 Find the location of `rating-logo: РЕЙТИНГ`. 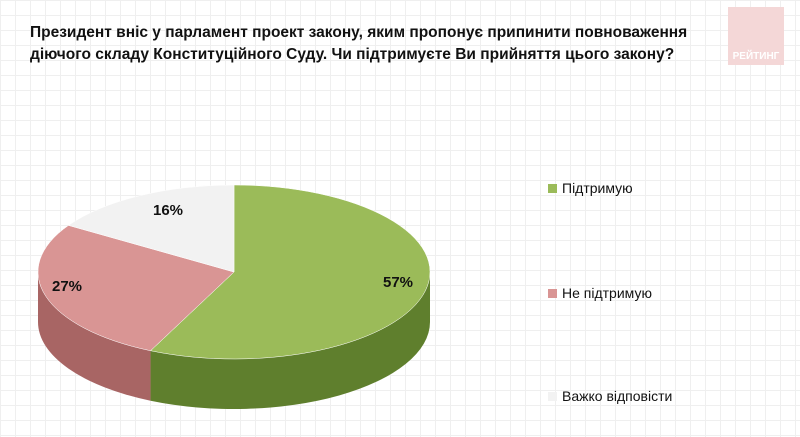

rating-logo: РЕЙТИНГ is located at coordinates (756, 36).